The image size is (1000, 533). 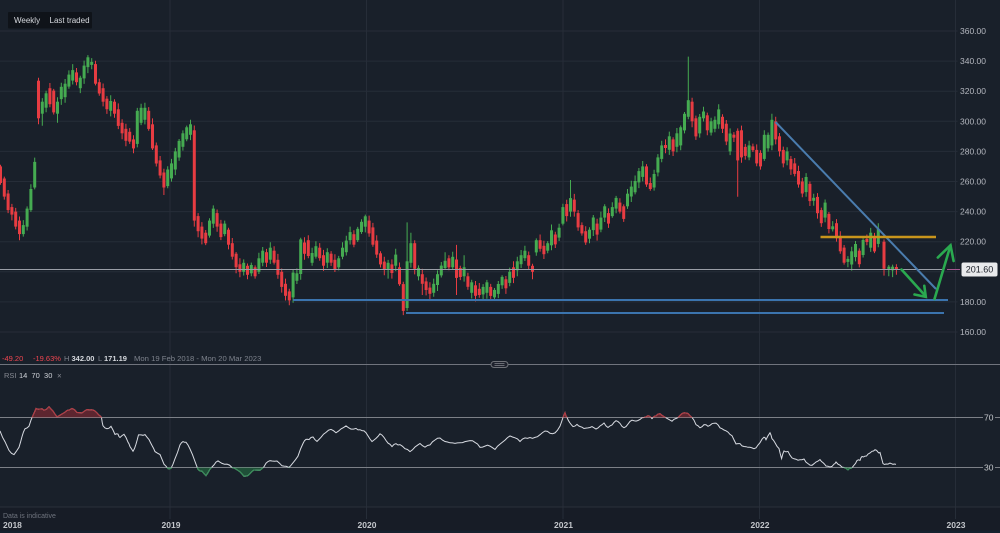 What do you see at coordinates (10, 375) in the screenshot?
I see `svg-text: RSI` at bounding box center [10, 375].